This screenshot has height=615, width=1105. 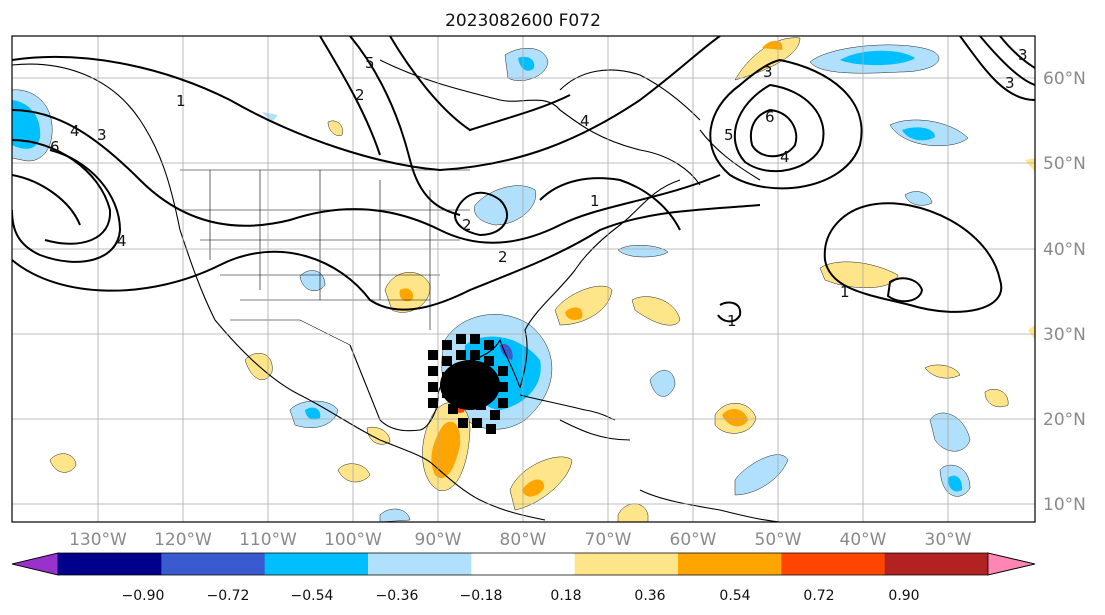 I want to click on lon-tick: 40°W, so click(x=863, y=540).